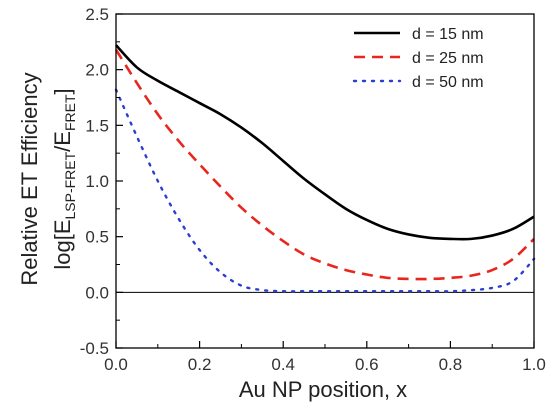 This screenshot has height=416, width=546. I want to click on y-axis-title-line-1: Relative ET Efficiency, so click(29, 178).